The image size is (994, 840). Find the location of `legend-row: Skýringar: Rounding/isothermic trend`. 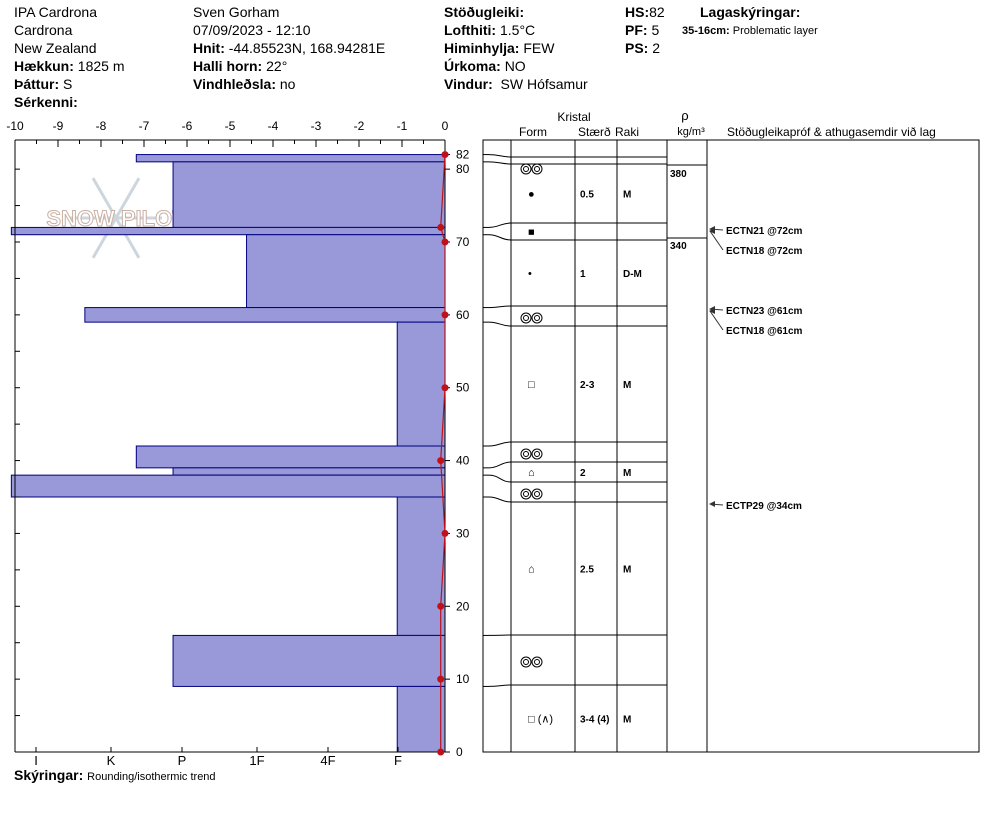

legend-row: Skýringar: Rounding/isothermic trend is located at coordinates (115, 775).